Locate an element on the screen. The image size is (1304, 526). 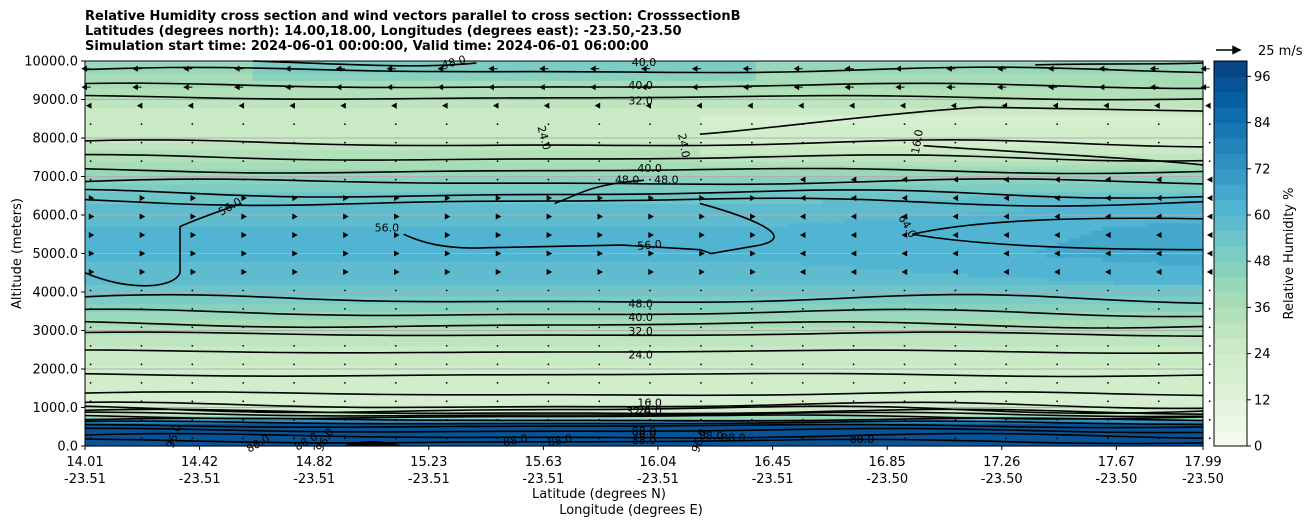
colorbar-tick-label: 48 is located at coordinates (1262, 262).